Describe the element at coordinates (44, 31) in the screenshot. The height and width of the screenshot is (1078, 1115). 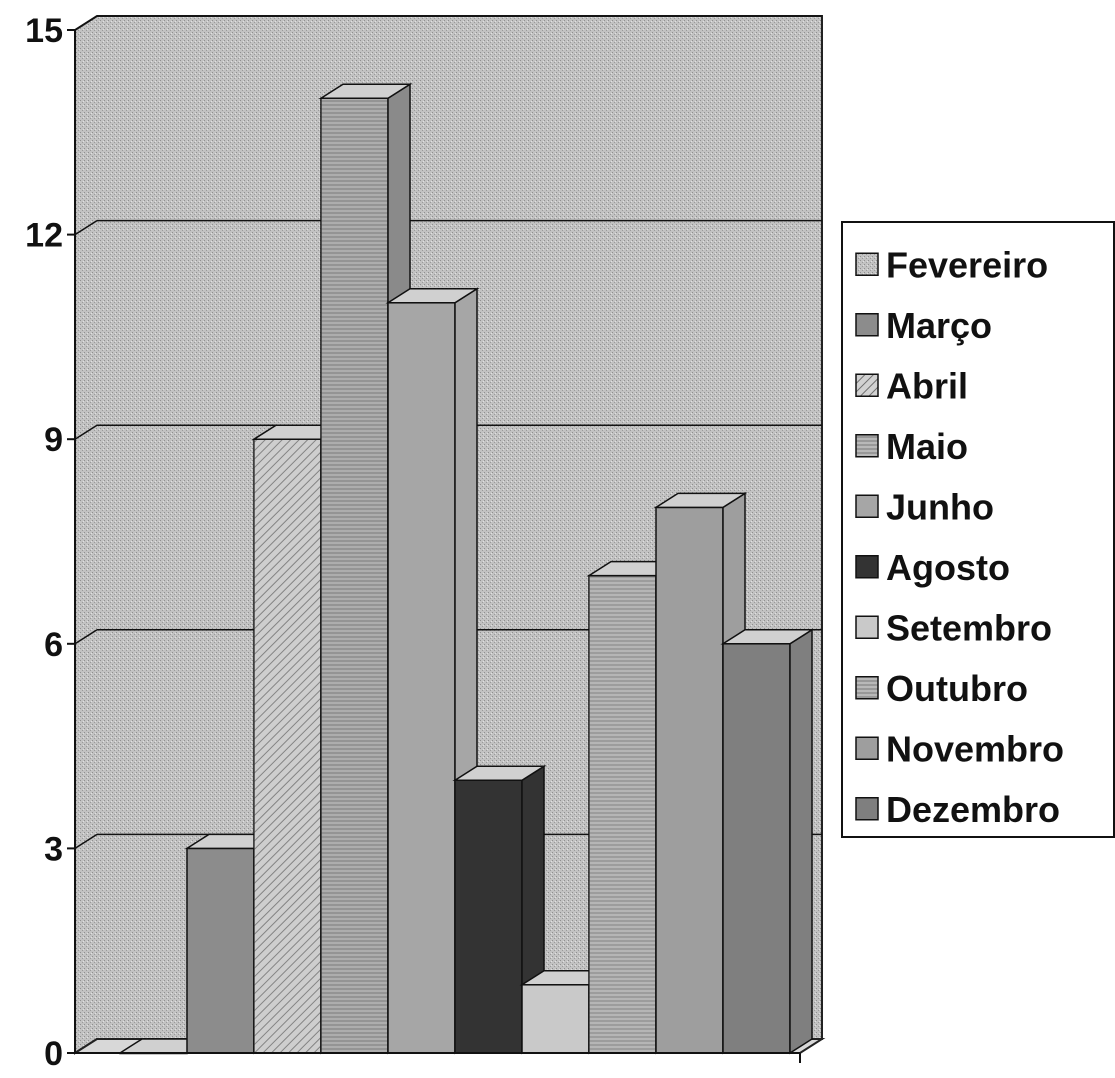
I see `y-tick-label: 15` at that location.